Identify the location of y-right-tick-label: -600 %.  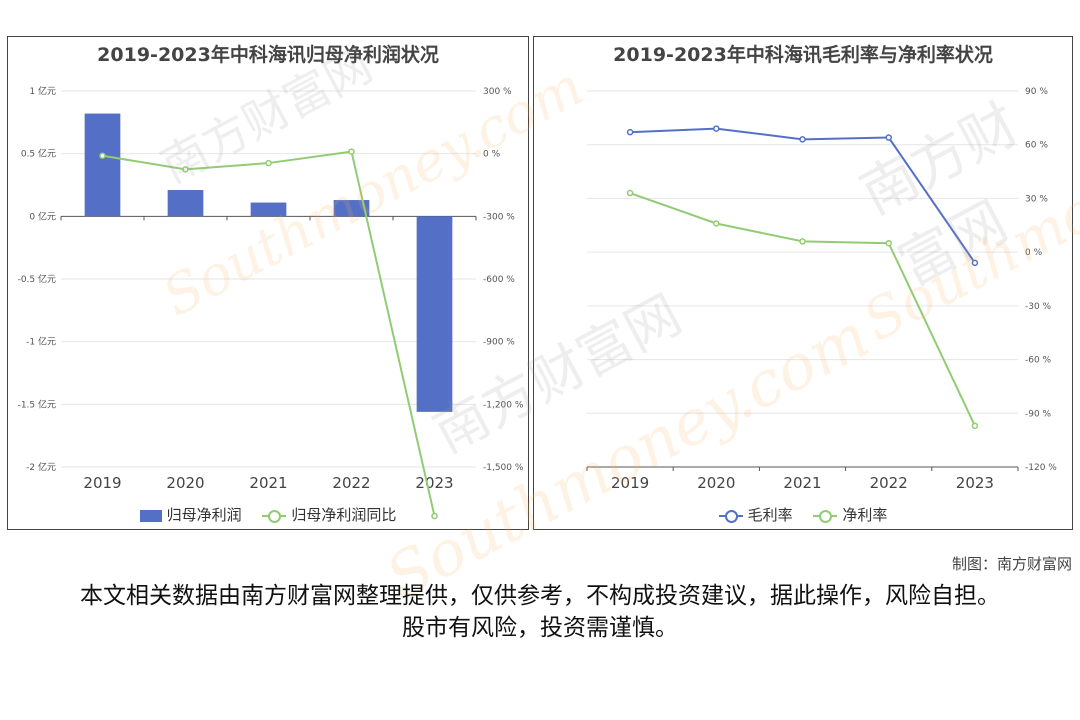
(499, 280).